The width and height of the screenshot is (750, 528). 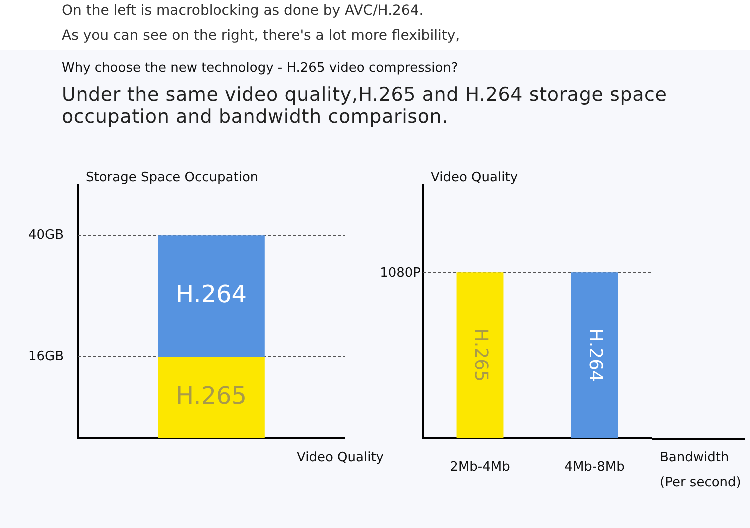 I want to click on x-axis-title: Bandwidth (Per second), so click(x=701, y=470).